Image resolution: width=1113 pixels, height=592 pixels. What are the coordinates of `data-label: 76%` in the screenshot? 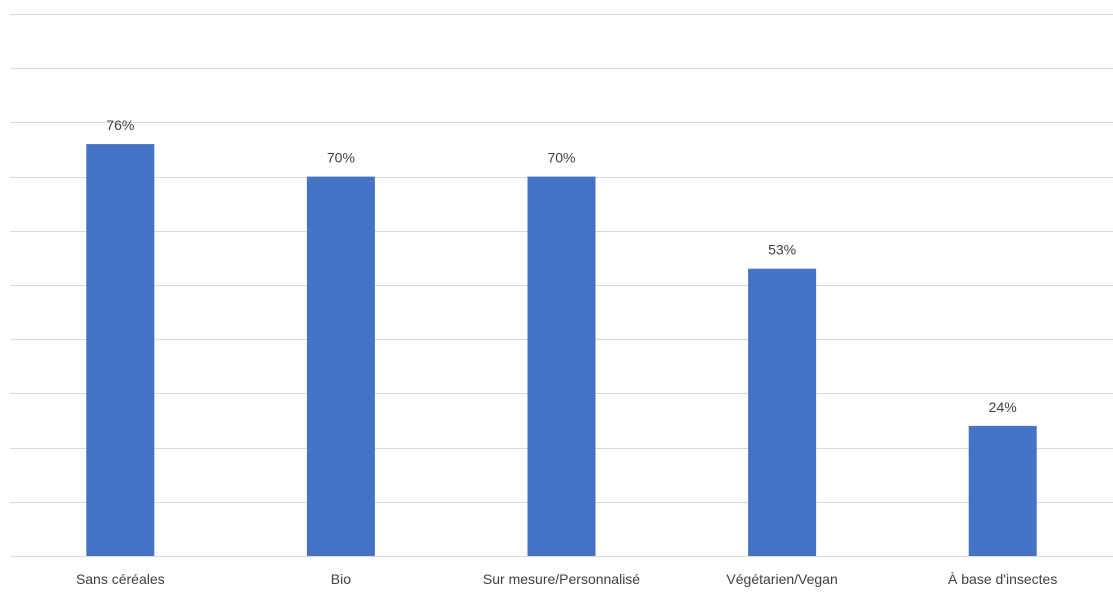 It's located at (120, 125).